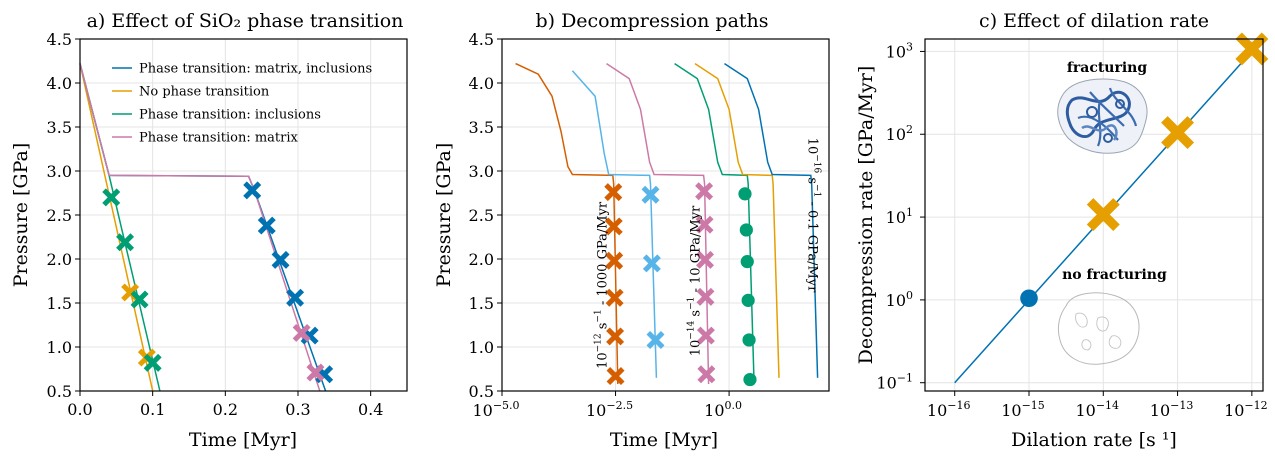 This screenshot has height=457, width=1275. I want to click on x-tick-label: 10−13, so click(1172, 409).